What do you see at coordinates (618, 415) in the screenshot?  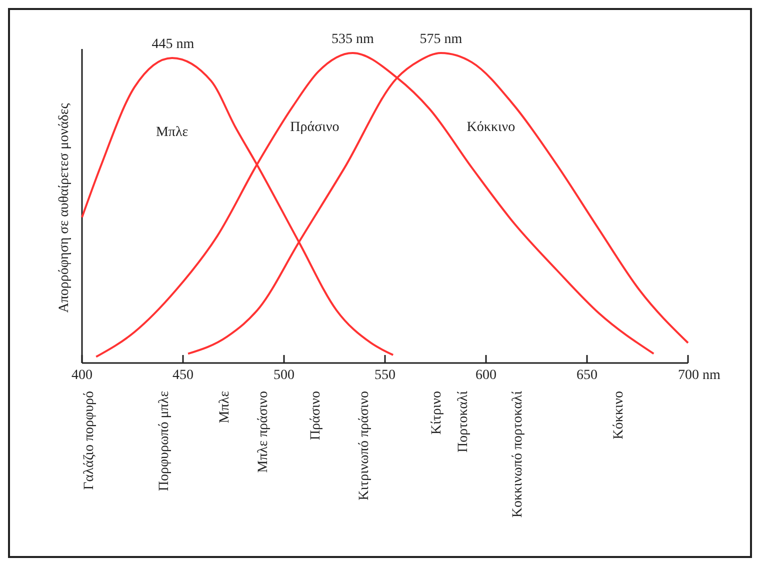 I see `text: Κόκκινο` at bounding box center [618, 415].